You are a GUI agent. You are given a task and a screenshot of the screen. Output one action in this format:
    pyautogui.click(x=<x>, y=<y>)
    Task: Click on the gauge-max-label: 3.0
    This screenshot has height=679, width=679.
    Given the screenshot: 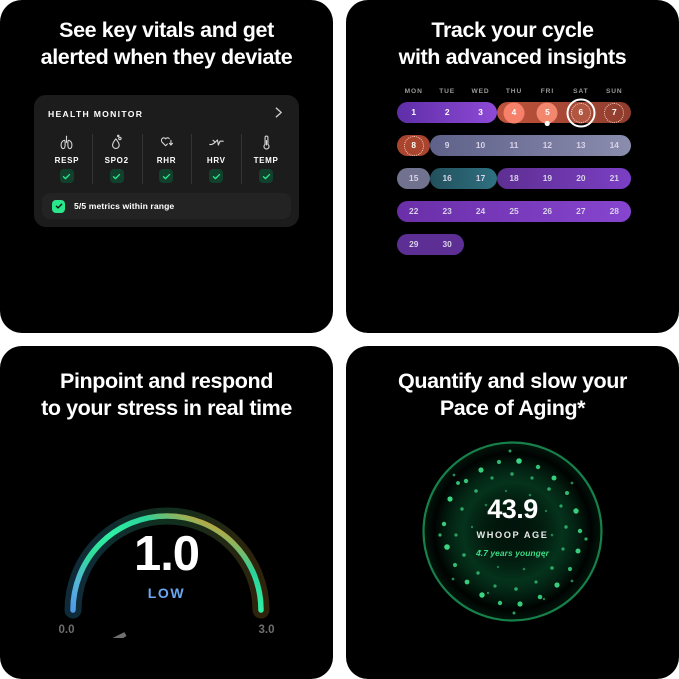 What is the action you would take?
    pyautogui.click(x=266, y=630)
    